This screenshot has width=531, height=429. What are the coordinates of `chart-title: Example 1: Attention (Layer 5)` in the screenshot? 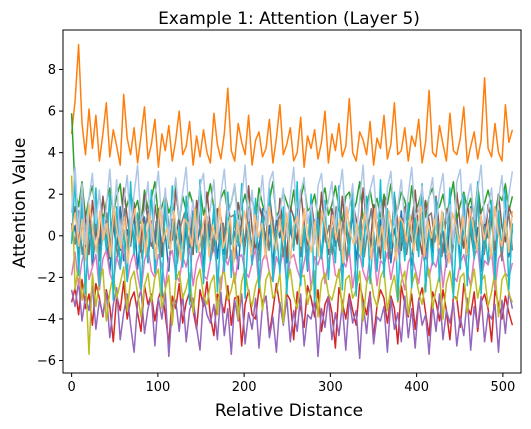 It's located at (289, 19).